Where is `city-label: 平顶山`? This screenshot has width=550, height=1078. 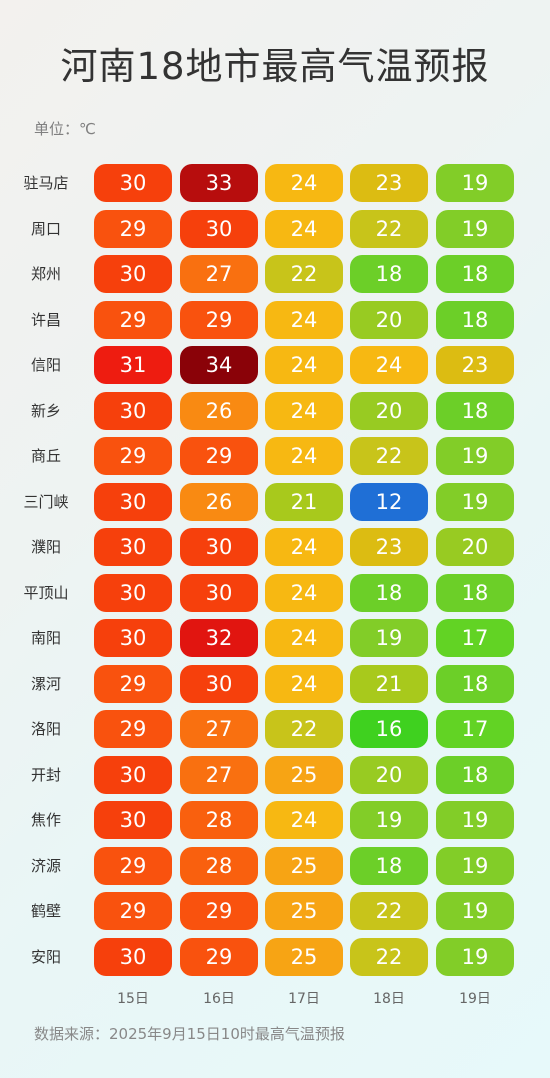
city-label: 平顶山 is located at coordinates (46, 593).